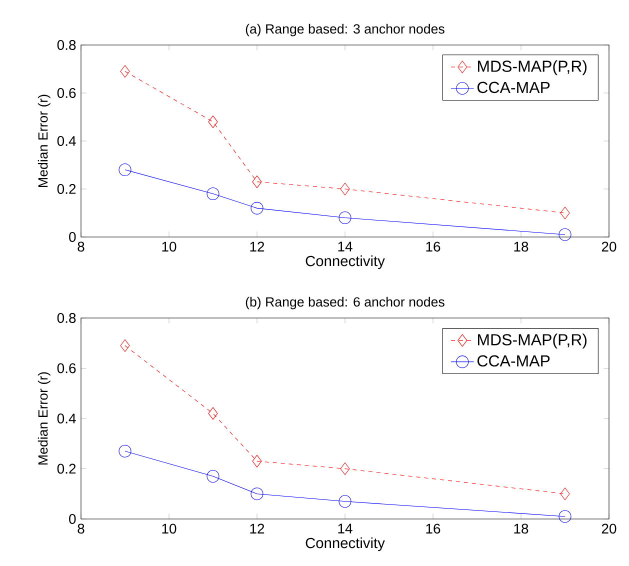  What do you see at coordinates (345, 303) in the screenshot?
I see `chart-title: (b) Range based: 6 anchor nodes` at bounding box center [345, 303].